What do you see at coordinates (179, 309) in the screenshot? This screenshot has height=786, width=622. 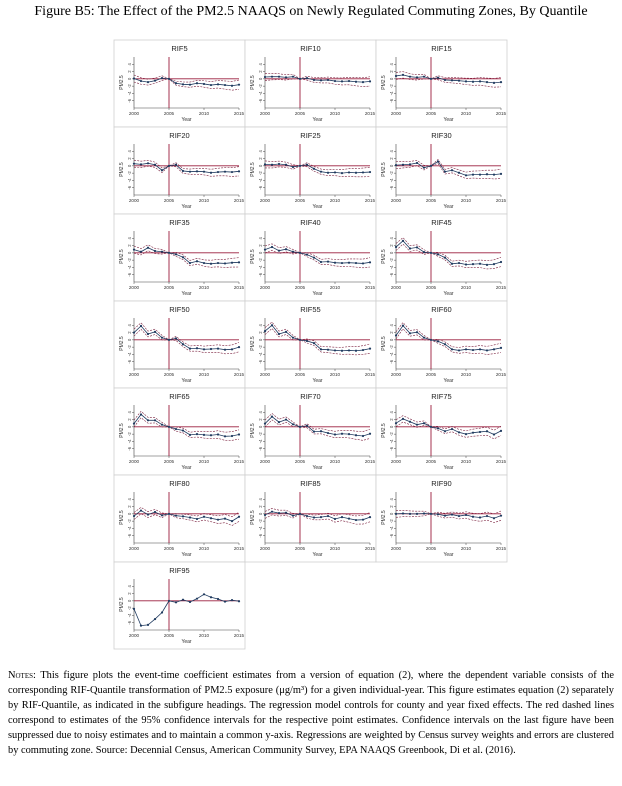 I see `subplot-title: RIF50` at bounding box center [179, 309].